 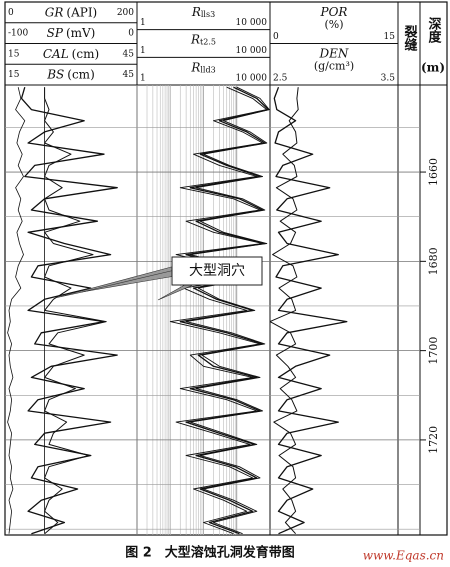 What do you see at coordinates (208, 42) in the screenshot?
I see `curve-subscript: t2.5` at bounding box center [208, 42].